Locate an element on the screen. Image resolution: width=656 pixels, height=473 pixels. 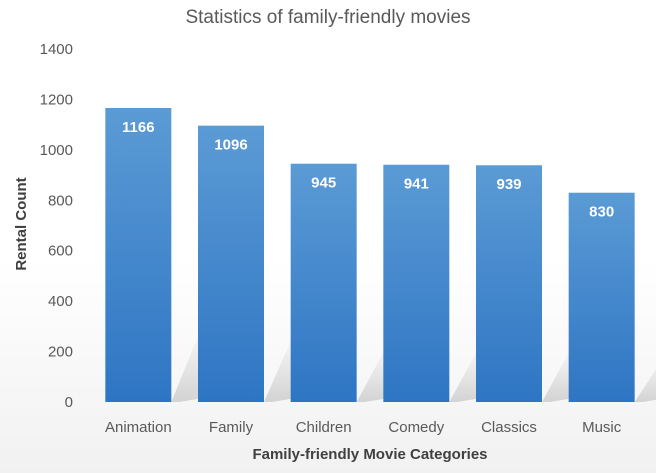
x-tick-label: Comedy is located at coordinates (416, 427).